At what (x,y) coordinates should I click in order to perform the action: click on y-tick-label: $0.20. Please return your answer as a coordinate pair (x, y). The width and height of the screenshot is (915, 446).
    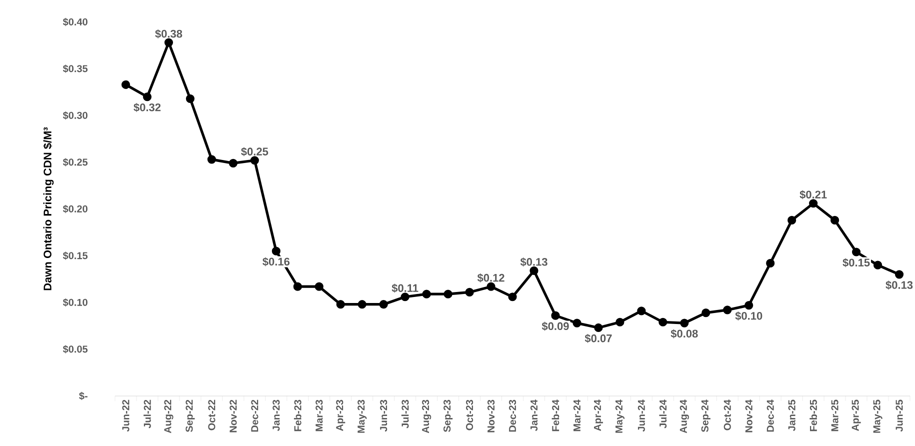
    Looking at the image, I should click on (75, 209).